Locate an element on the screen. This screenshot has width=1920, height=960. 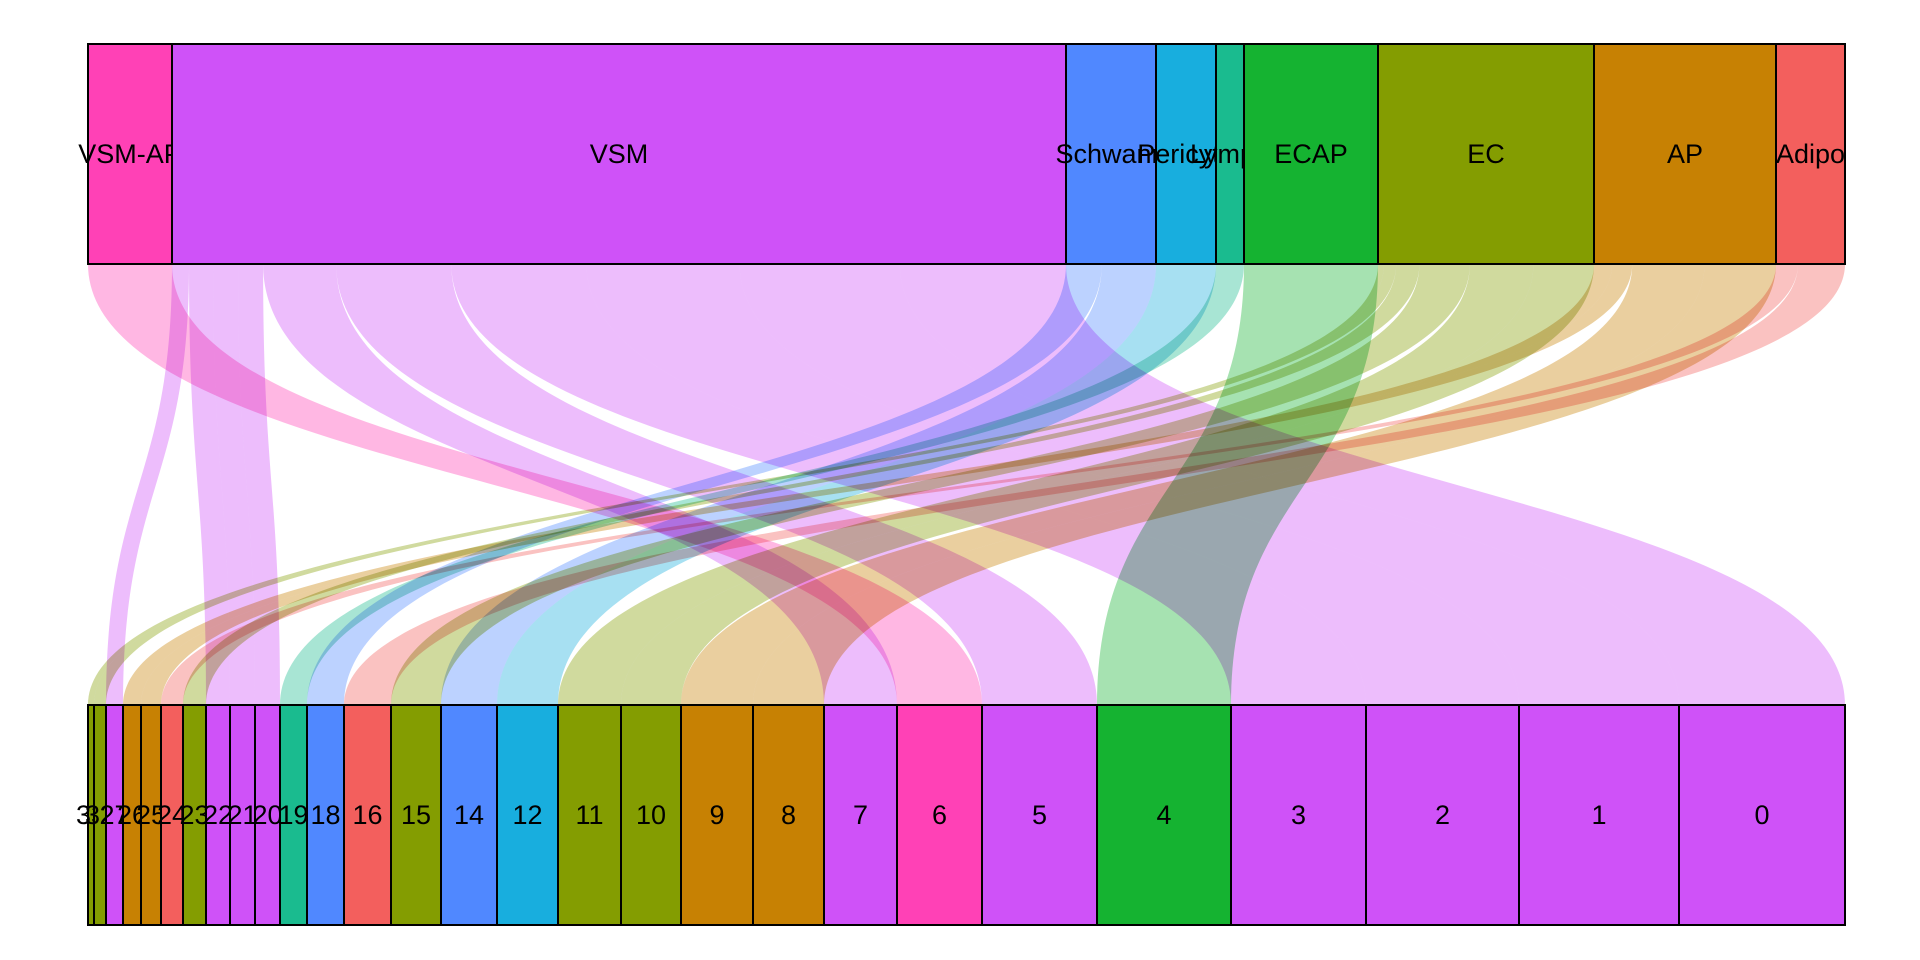
bottom-node-5: 5 is located at coordinates (1039, 815).